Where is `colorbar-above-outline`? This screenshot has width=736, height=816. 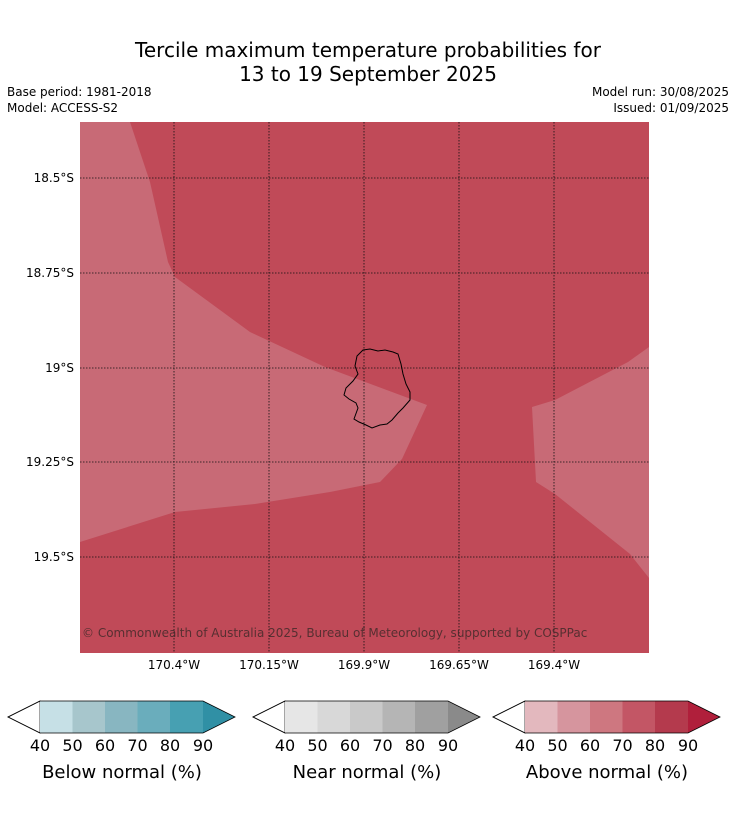
colorbar-above-outline is located at coordinates (606, 717).